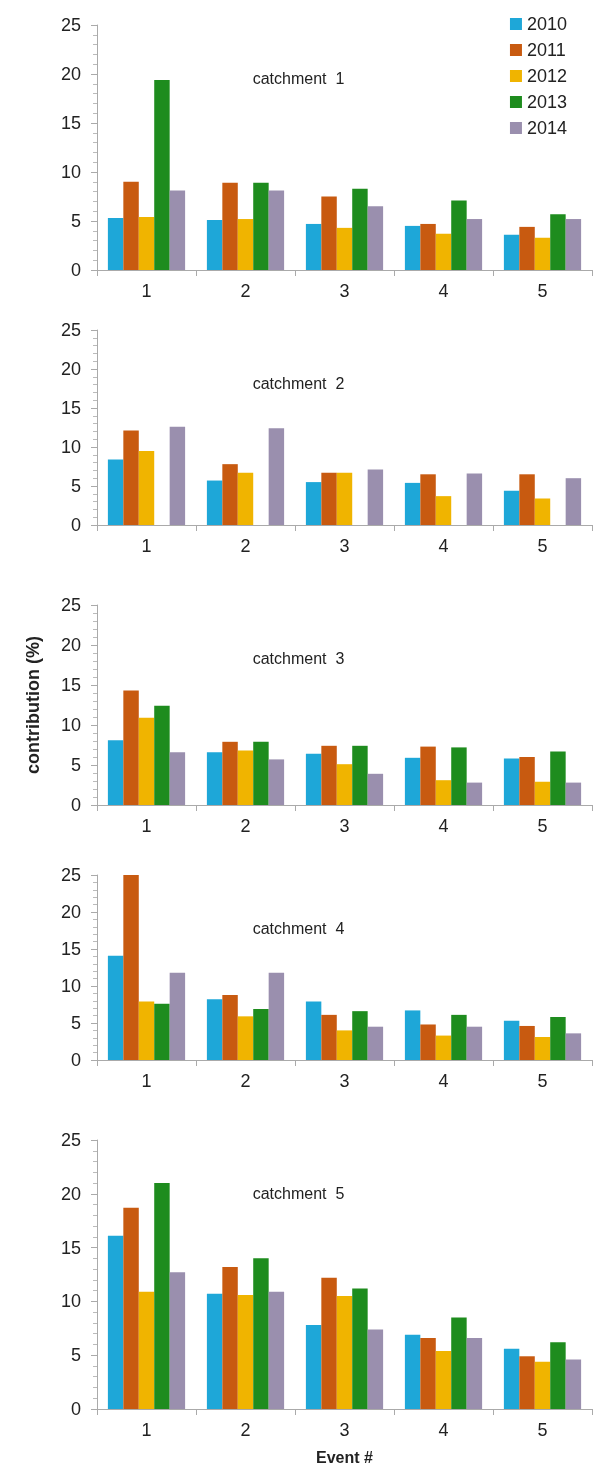 Image resolution: width=597 pixels, height=1470 pixels. Describe the element at coordinates (146, 291) in the screenshot. I see `x-tick-label: 1` at that location.